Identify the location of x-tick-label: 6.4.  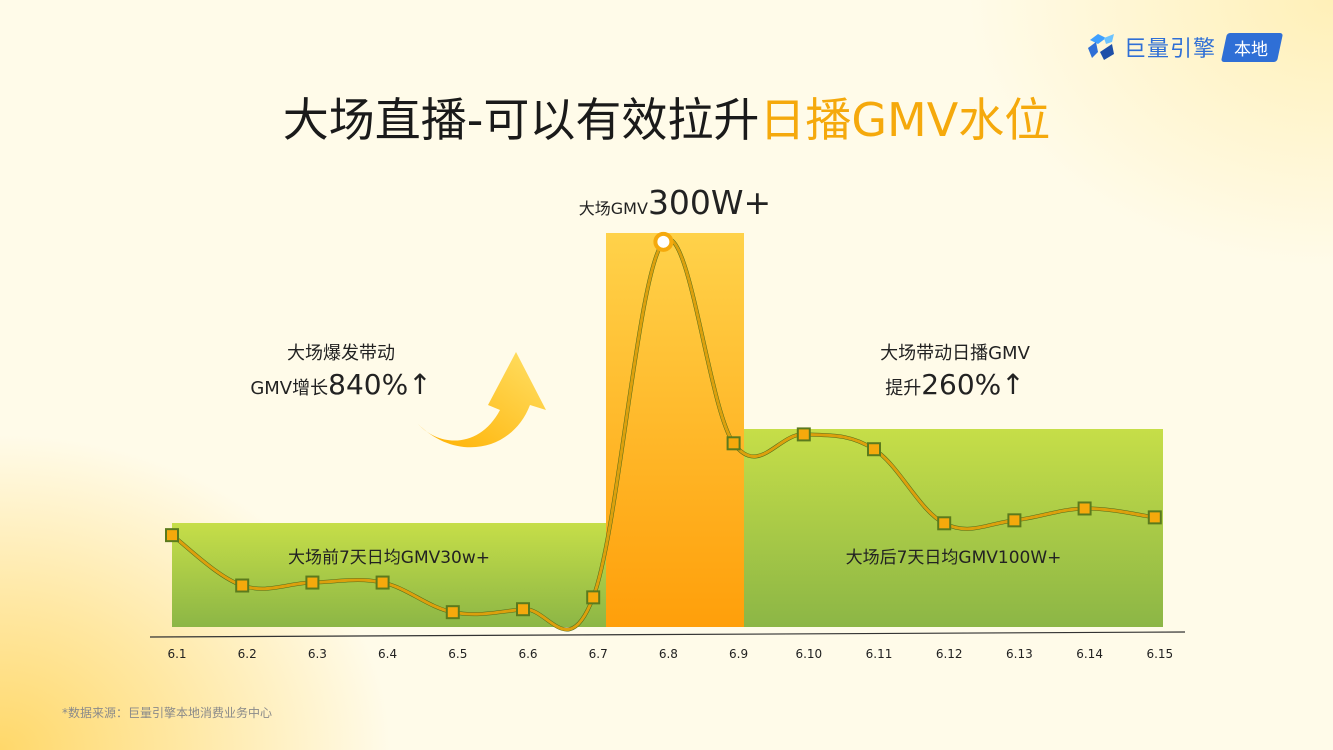
(387, 654).